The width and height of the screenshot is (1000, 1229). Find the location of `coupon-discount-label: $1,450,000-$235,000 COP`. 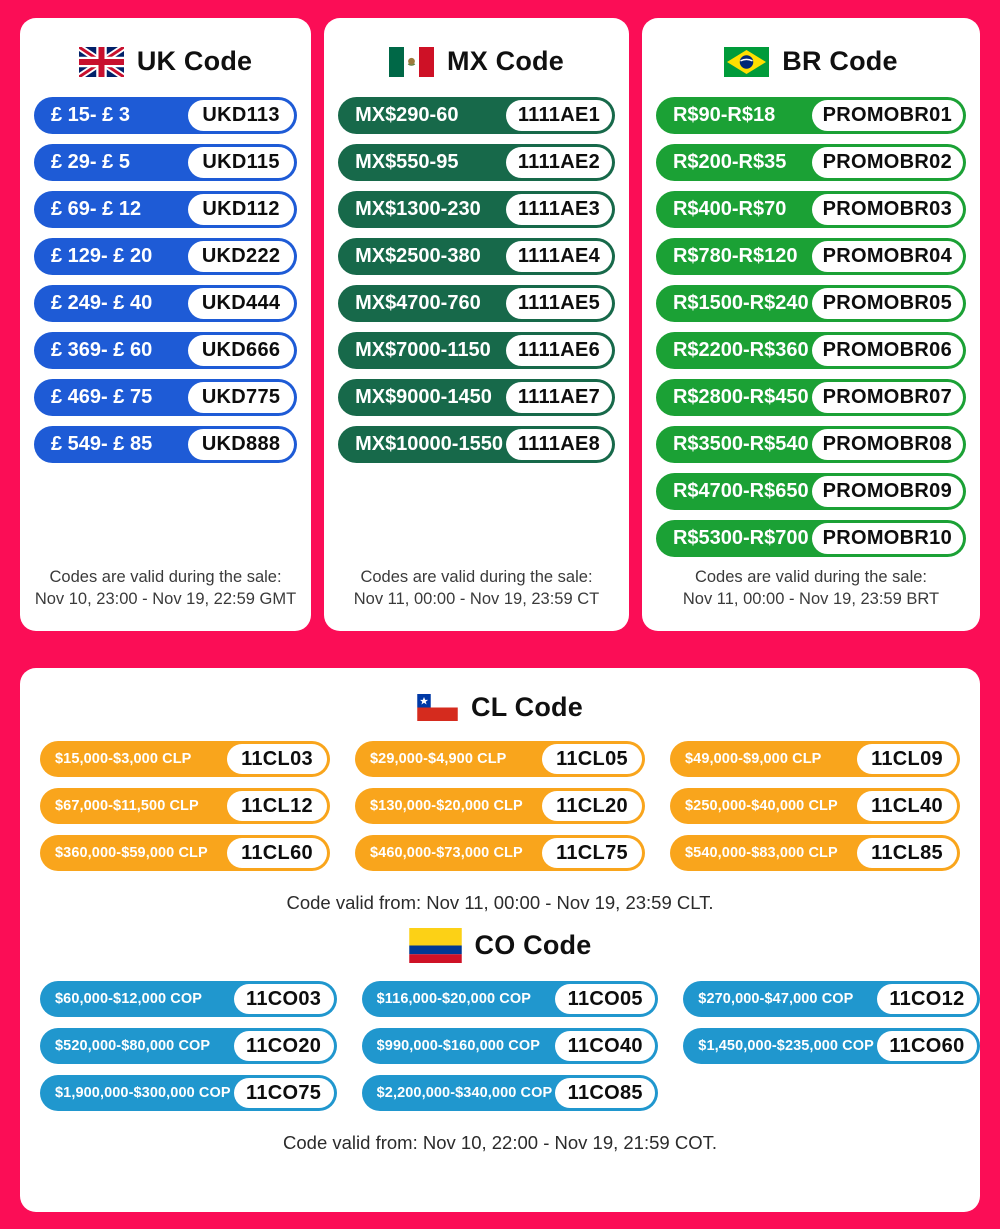

coupon-discount-label: $1,450,000-$235,000 COP is located at coordinates (786, 1046).